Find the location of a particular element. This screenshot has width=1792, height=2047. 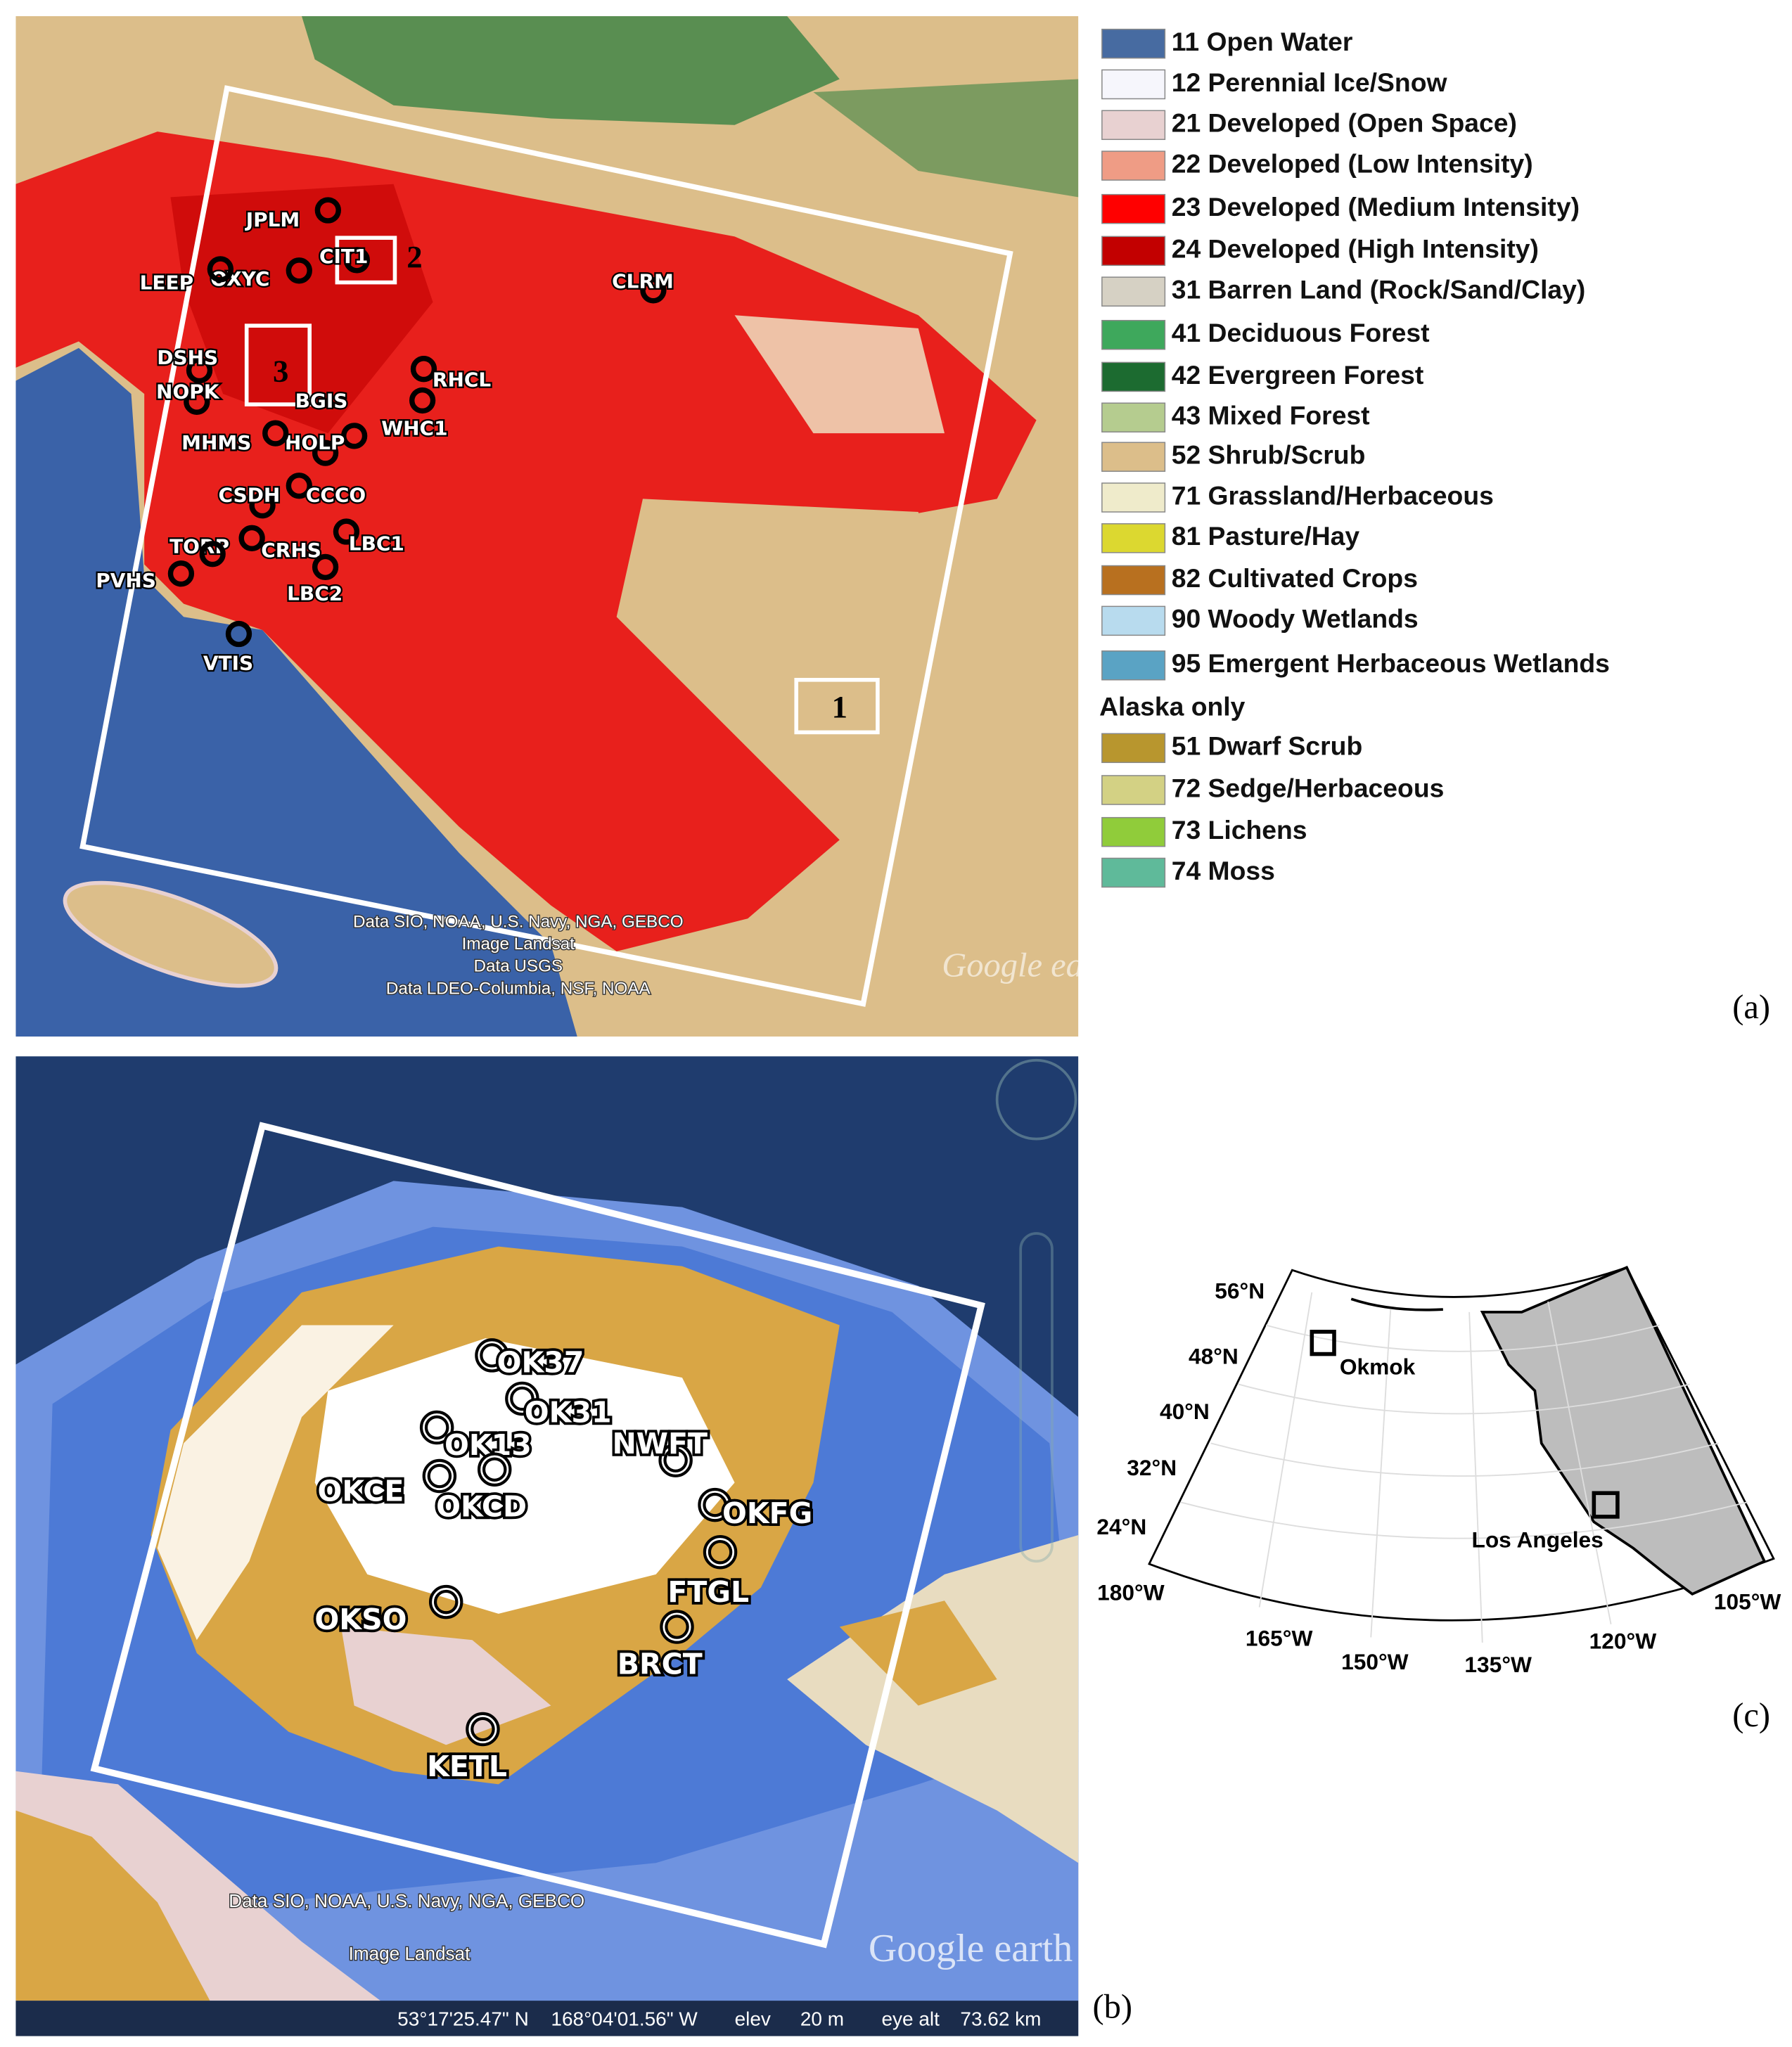

ocean is located at coordinates (296, 692).